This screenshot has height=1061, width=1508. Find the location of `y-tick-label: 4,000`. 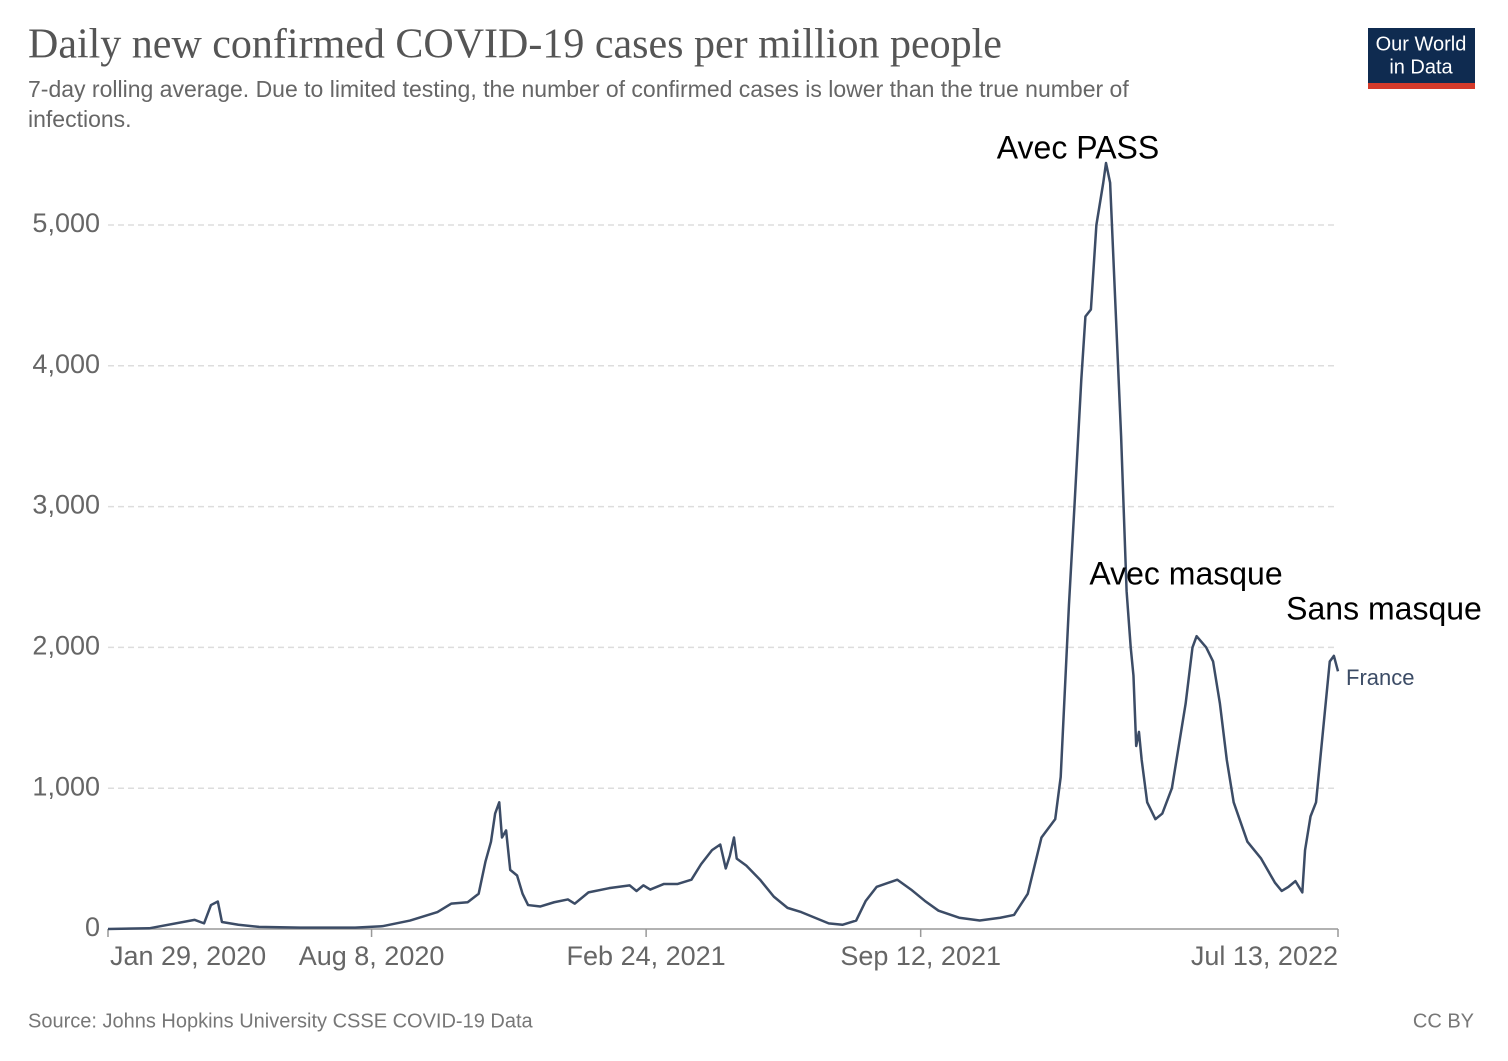

y-tick-label: 4,000 is located at coordinates (66, 364).